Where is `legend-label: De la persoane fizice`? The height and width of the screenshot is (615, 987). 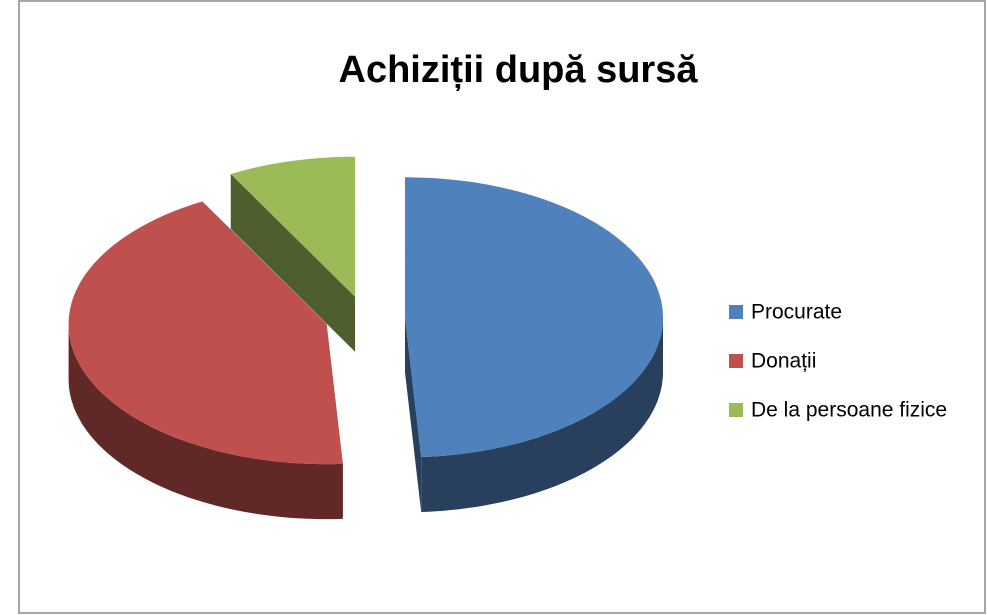
legend-label: De la persoane fizice is located at coordinates (849, 410).